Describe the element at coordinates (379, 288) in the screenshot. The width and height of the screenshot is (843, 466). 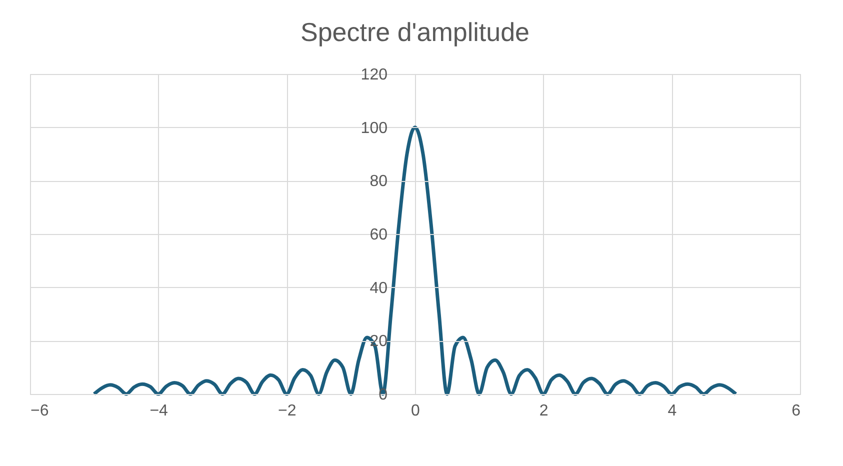
I see `y-tick-label: 40` at that location.